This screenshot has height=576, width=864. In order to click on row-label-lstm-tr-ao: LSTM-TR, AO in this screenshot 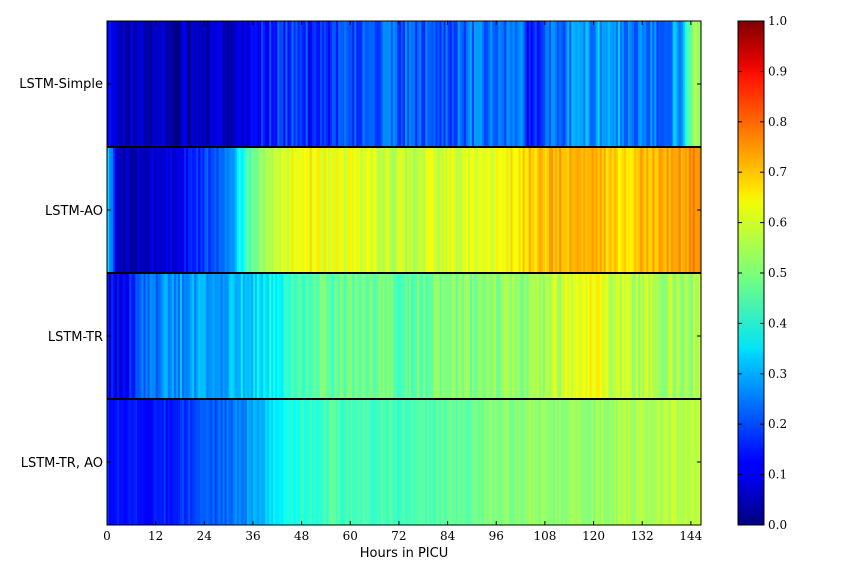, I will do `click(62, 463)`.